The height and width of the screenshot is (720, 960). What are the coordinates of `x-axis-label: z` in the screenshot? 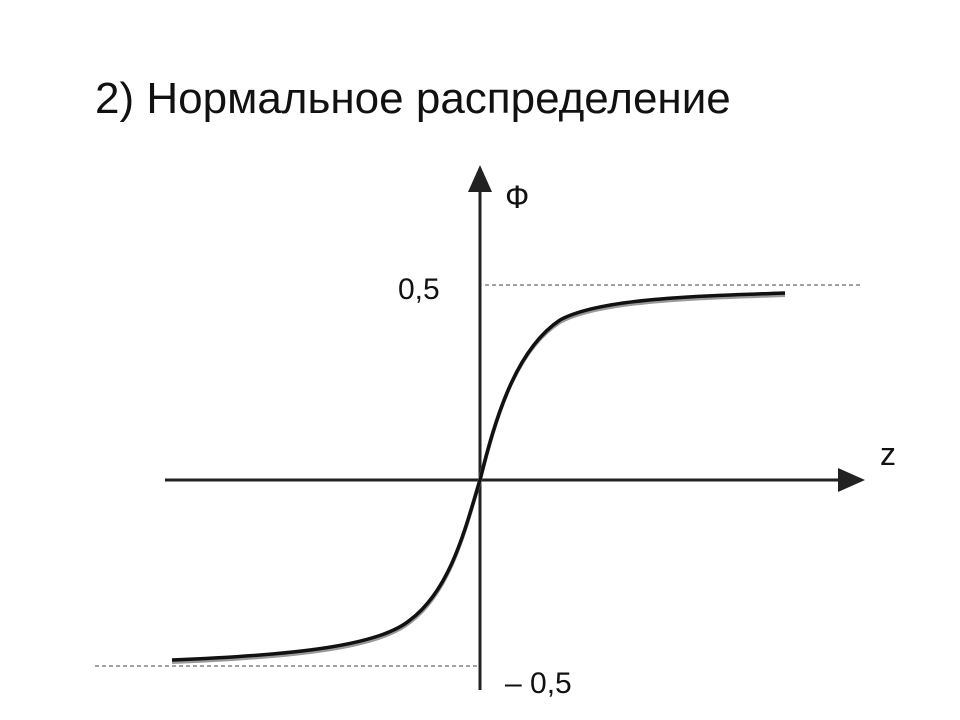 It's located at (888, 454).